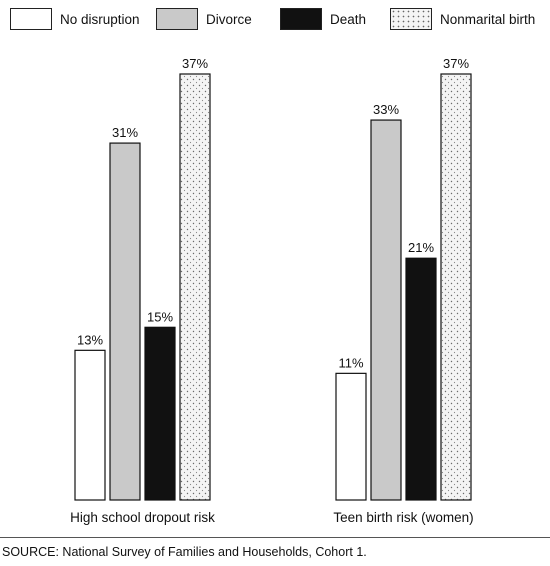 This screenshot has height=566, width=550. I want to click on bar-death-high-school-dropout-risk, so click(160, 413).